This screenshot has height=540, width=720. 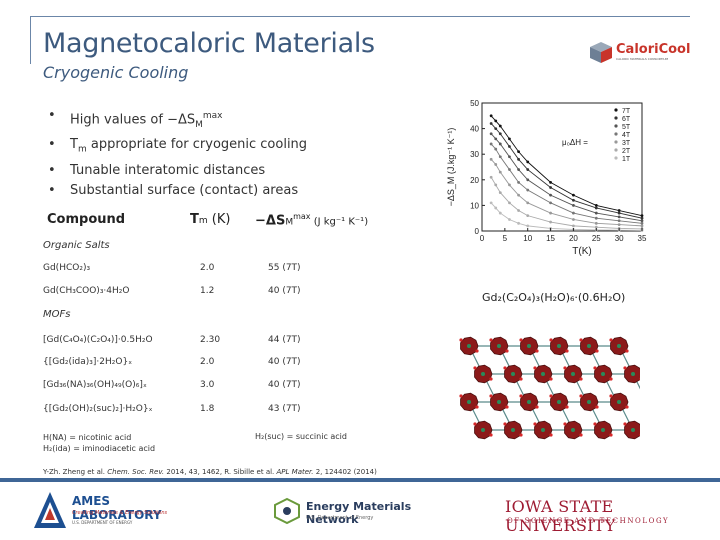 What do you see at coordinates (527, 238) in the screenshot?
I see `chart-x-tick-label: 10` at bounding box center [527, 238].